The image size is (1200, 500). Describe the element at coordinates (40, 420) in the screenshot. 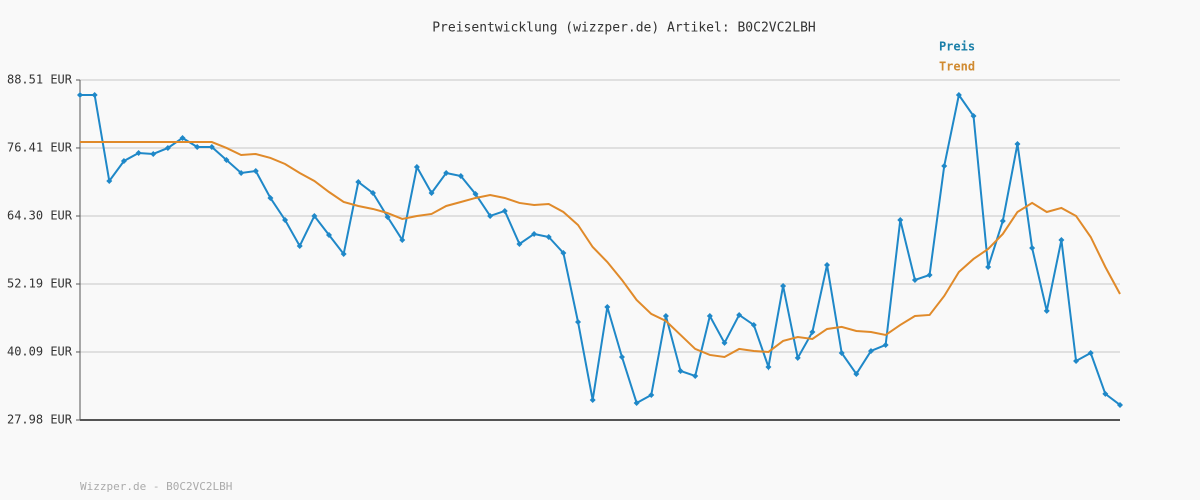

I see `y-tick-label: 27.98 EUR` at that location.